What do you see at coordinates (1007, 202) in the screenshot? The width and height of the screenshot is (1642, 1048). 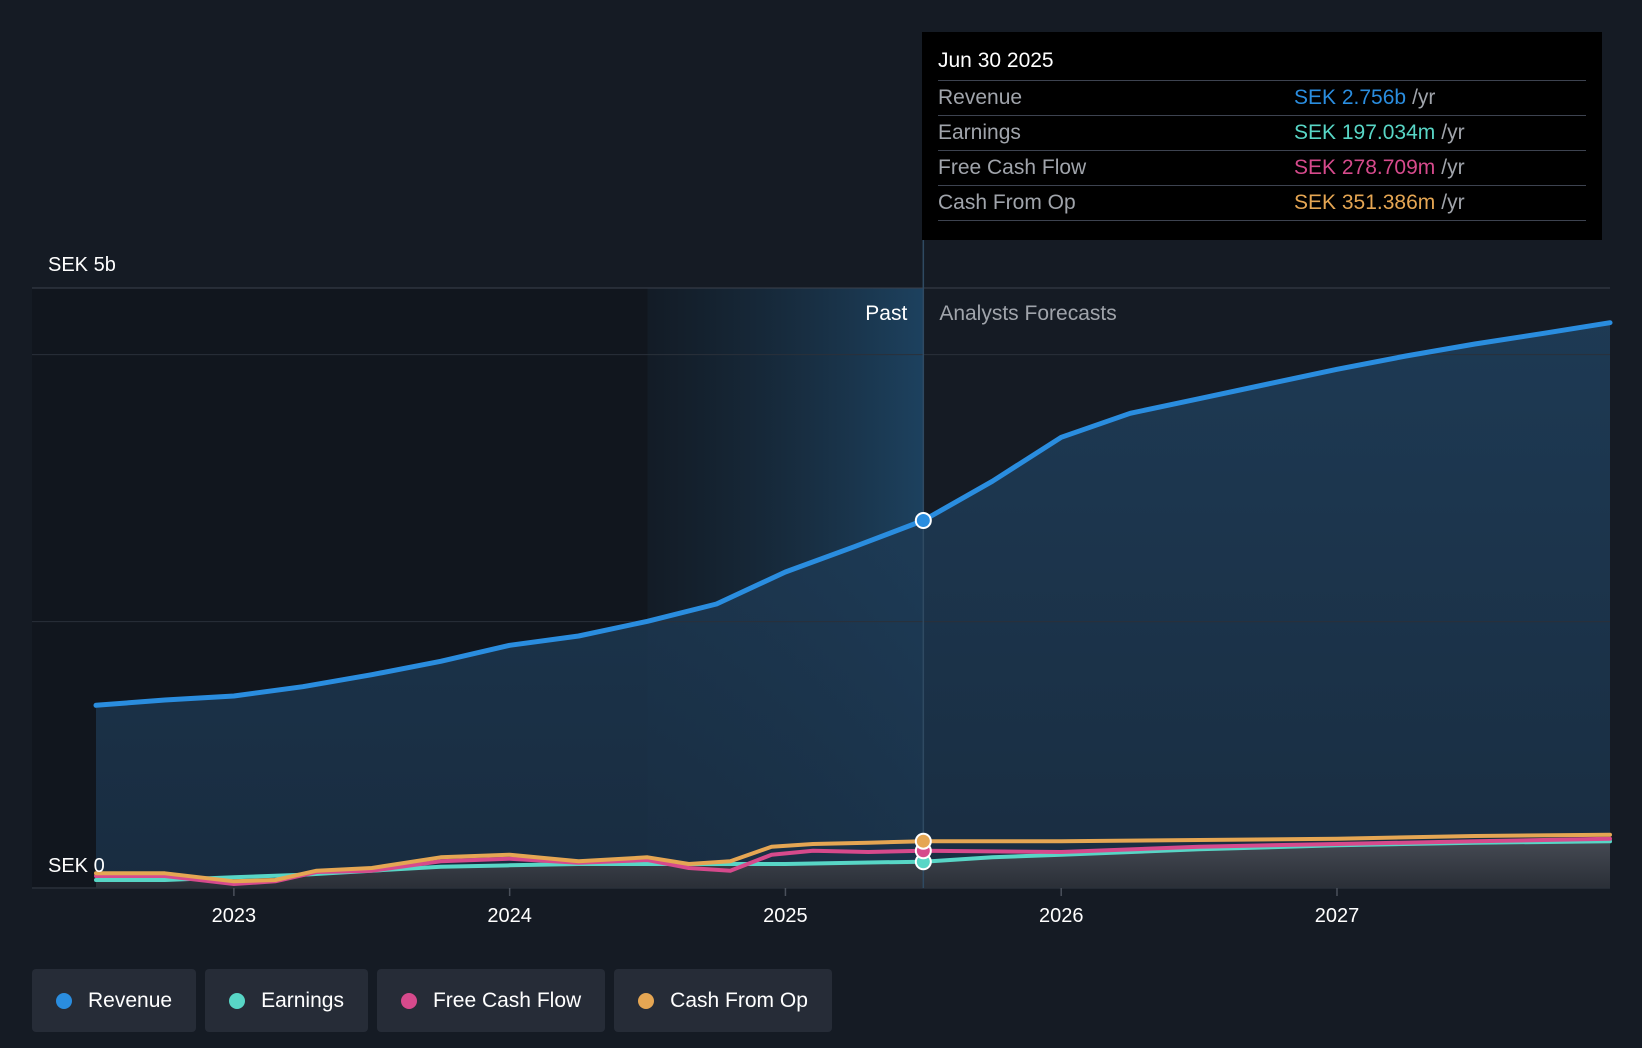 I see `tooltip-label: Cash From Op` at bounding box center [1007, 202].